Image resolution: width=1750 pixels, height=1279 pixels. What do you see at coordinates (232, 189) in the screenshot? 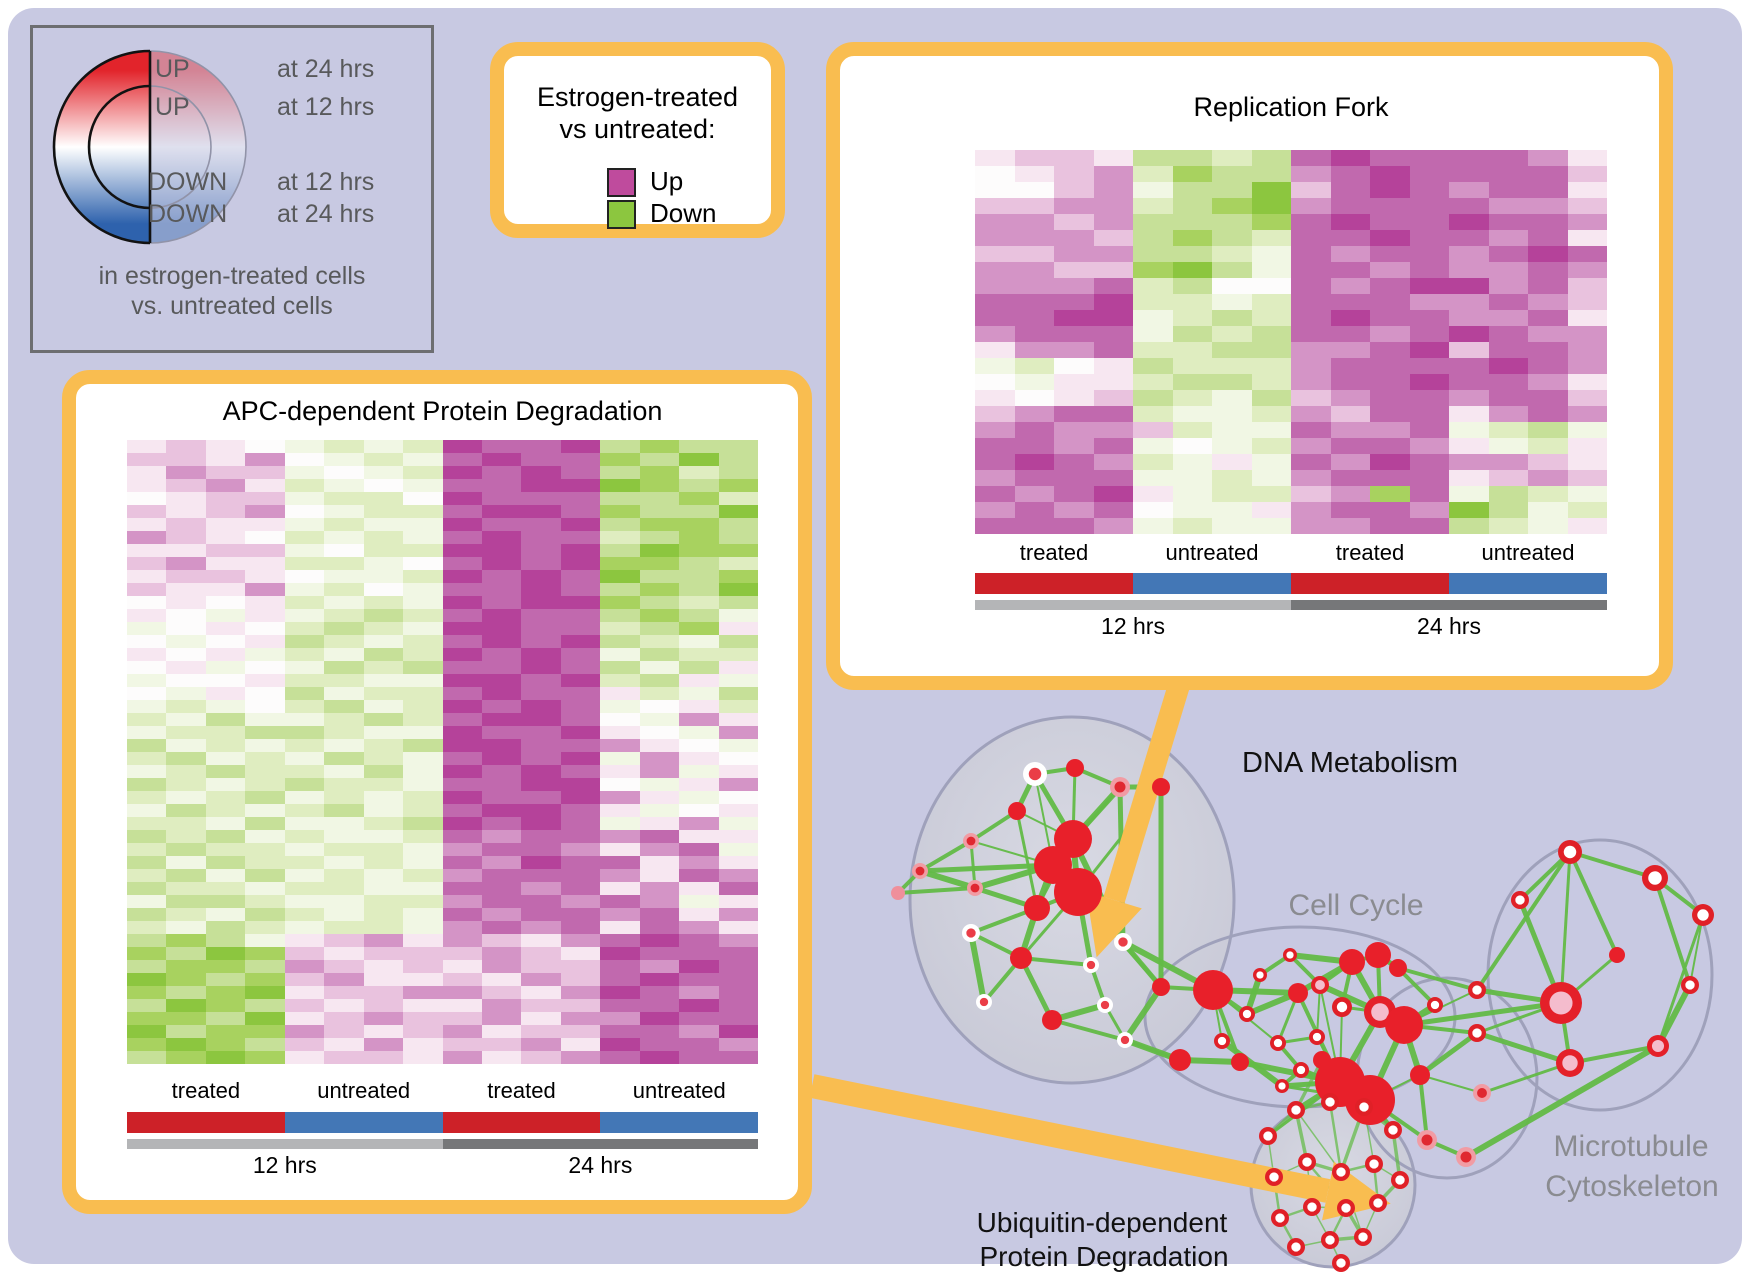
I see `ring-legend-box` at bounding box center [232, 189].